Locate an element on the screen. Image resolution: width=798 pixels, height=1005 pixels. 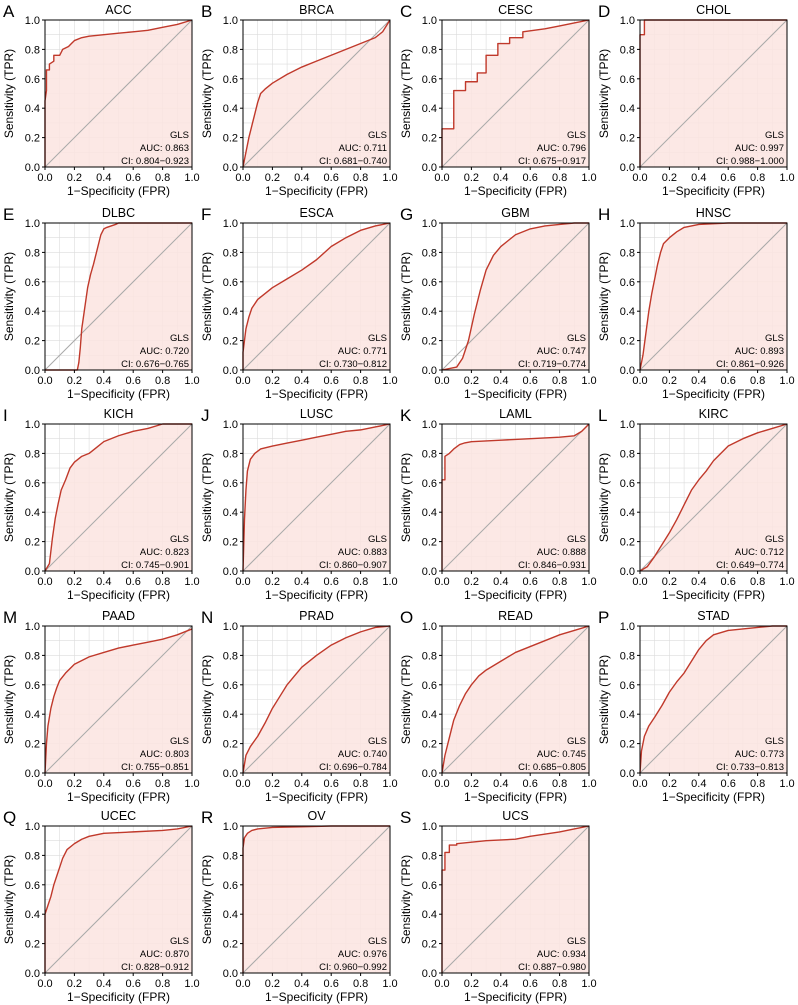
panel-letter: A is located at coordinates (9, 11).